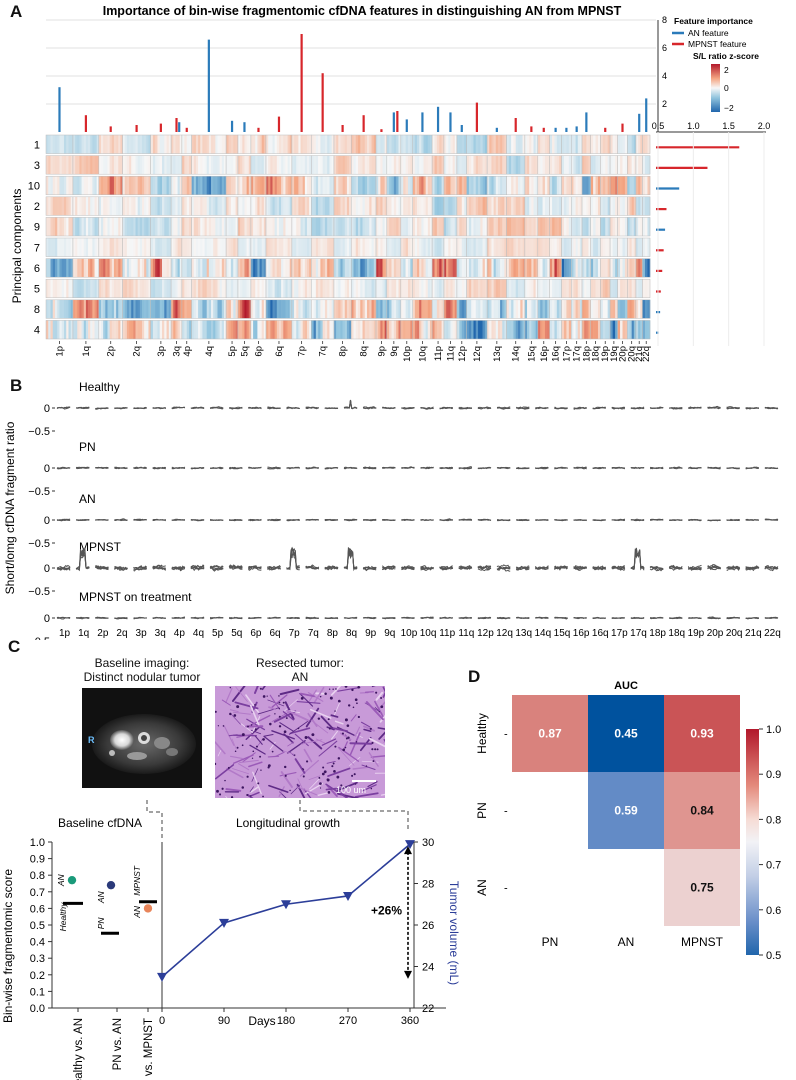  I want to click on row-label-AN: AN, so click(482, 887).